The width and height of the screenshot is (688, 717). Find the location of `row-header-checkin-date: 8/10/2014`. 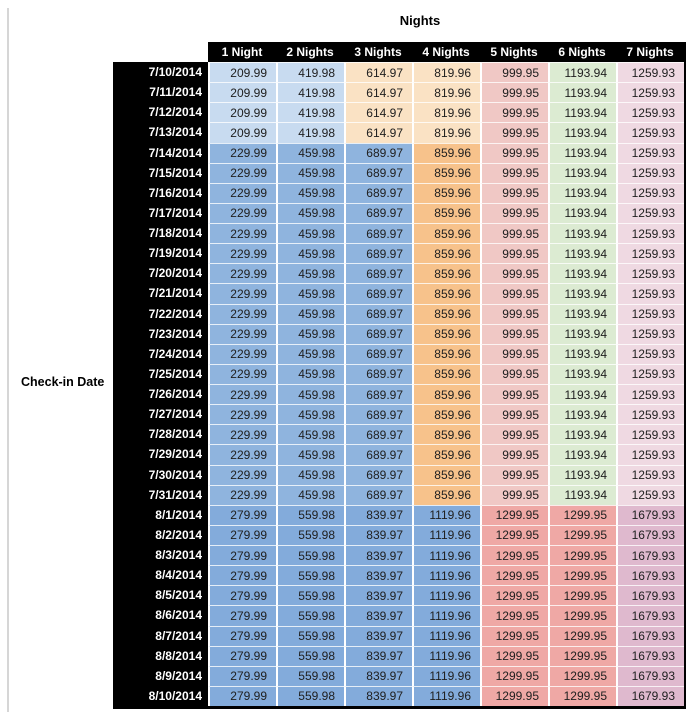

row-header-checkin-date: 8/10/2014 is located at coordinates (160, 695).